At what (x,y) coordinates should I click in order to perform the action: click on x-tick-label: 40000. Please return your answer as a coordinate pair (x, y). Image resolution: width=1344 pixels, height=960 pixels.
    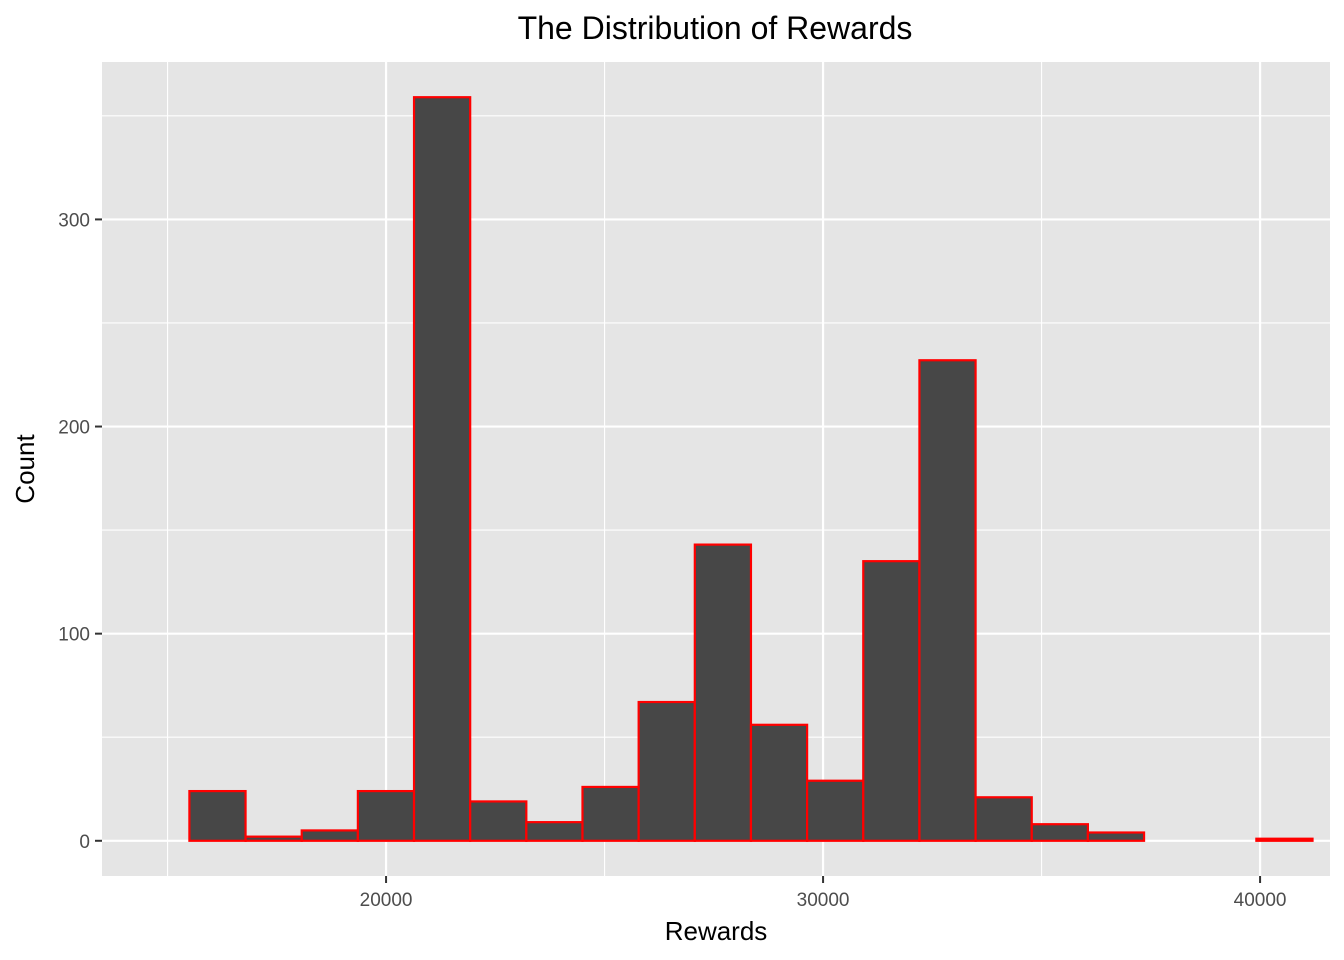
    Looking at the image, I should click on (1260, 900).